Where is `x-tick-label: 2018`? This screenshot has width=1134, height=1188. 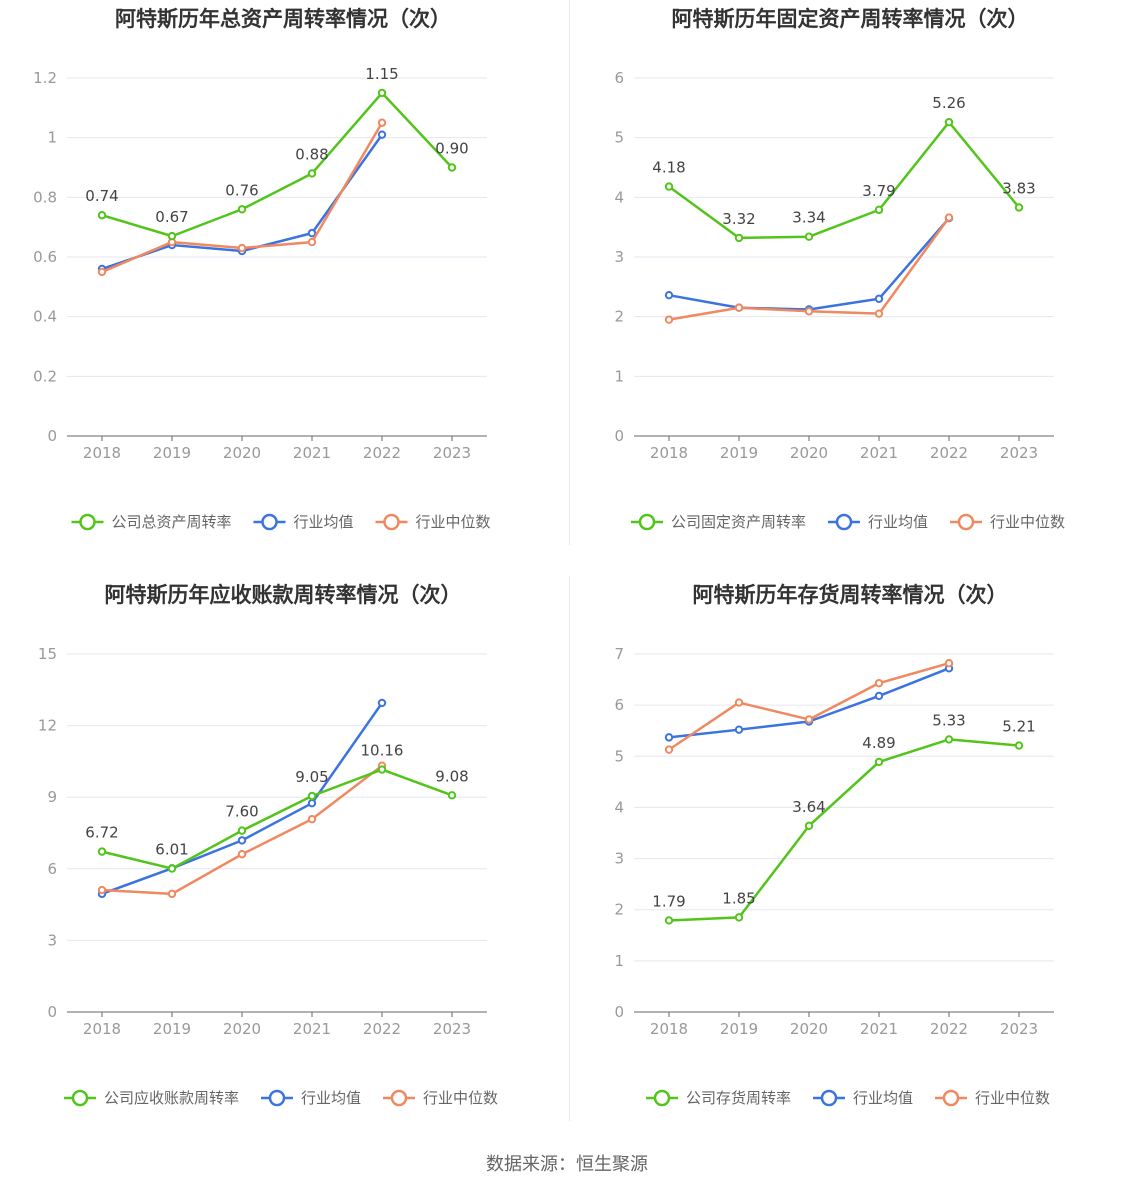
x-tick-label: 2018 is located at coordinates (669, 1029).